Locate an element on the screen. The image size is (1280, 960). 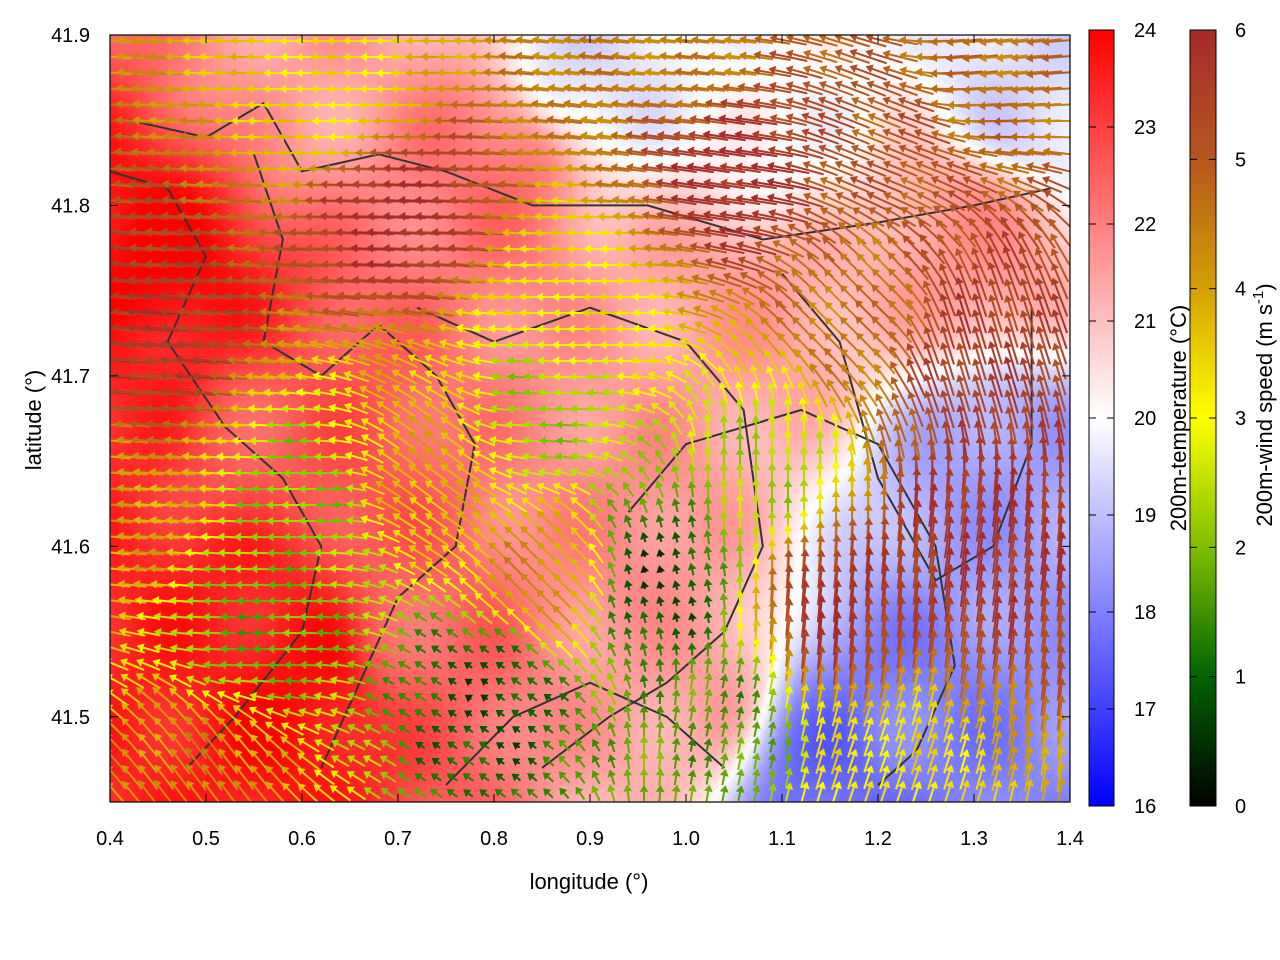
colorbar-tick-label: 6 is located at coordinates (1240, 31).